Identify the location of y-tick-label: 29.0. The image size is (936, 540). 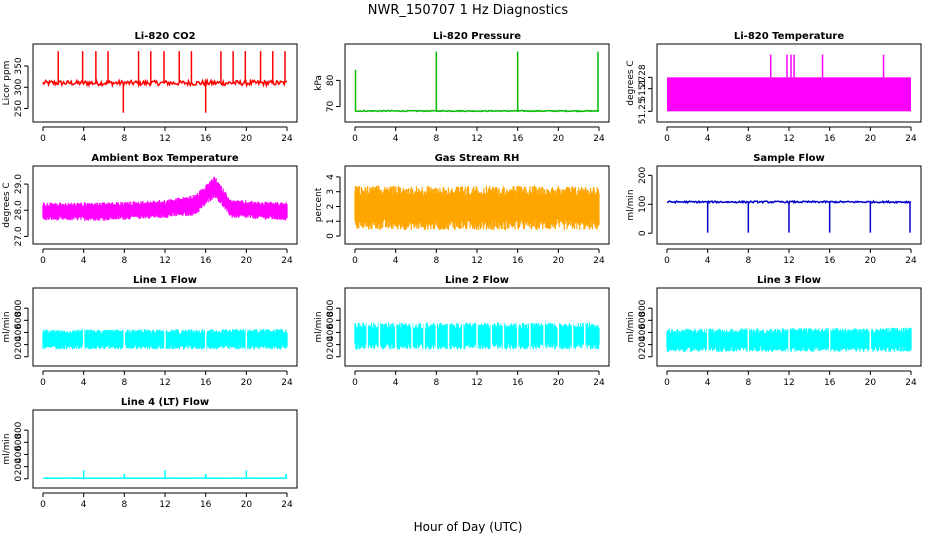
(19, 184).